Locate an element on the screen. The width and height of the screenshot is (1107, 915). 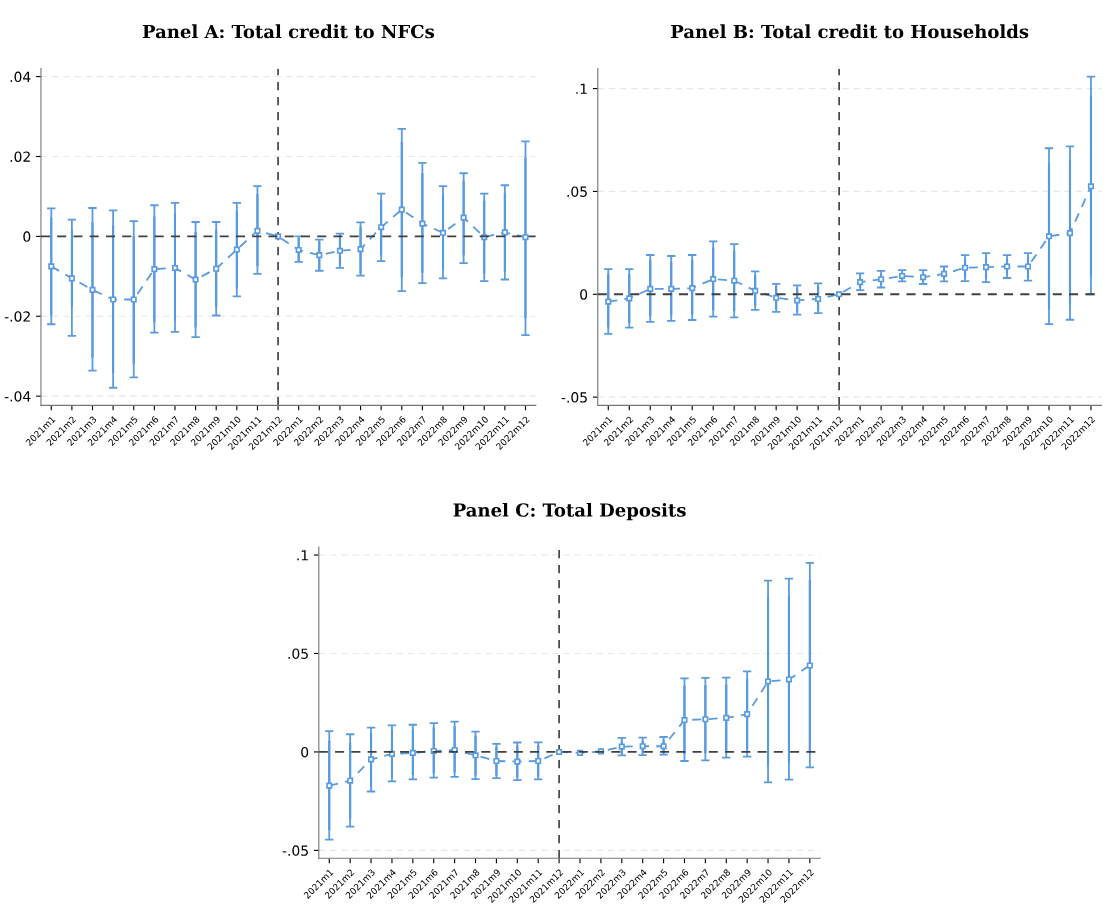
chart-title: Panel C: Total Deposits is located at coordinates (569, 511).